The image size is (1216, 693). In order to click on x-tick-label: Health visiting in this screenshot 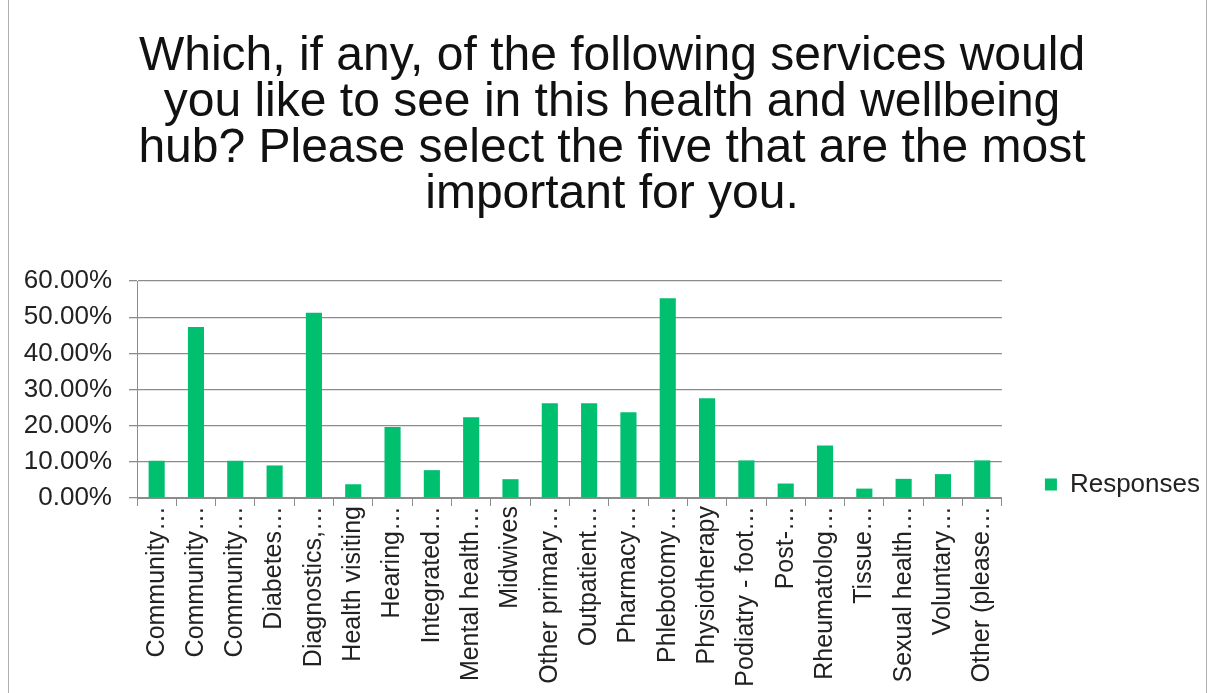, I will do `click(351, 584)`.